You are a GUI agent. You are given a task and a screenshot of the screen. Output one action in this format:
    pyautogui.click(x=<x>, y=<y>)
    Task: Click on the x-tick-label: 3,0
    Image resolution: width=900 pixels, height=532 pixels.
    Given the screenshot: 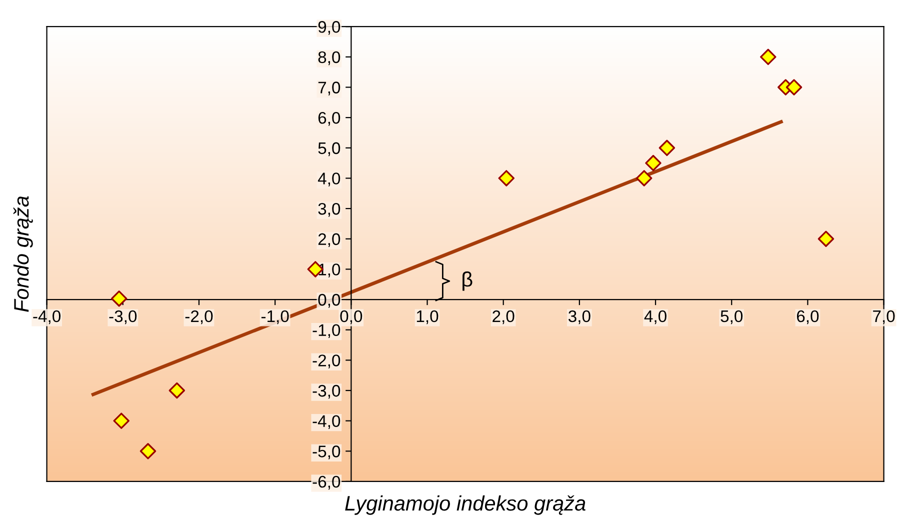 What is the action you would take?
    pyautogui.click(x=579, y=317)
    